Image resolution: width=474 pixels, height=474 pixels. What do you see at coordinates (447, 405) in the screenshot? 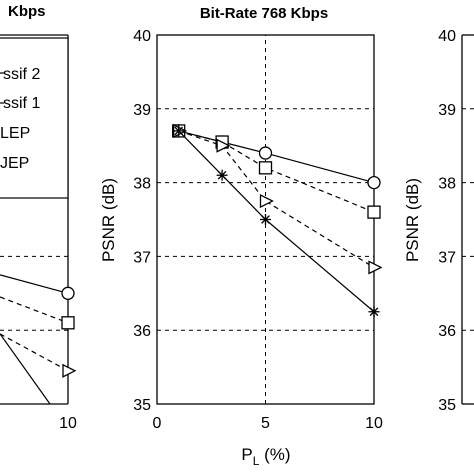
I see `right-y-tick-35: 35` at bounding box center [447, 405].